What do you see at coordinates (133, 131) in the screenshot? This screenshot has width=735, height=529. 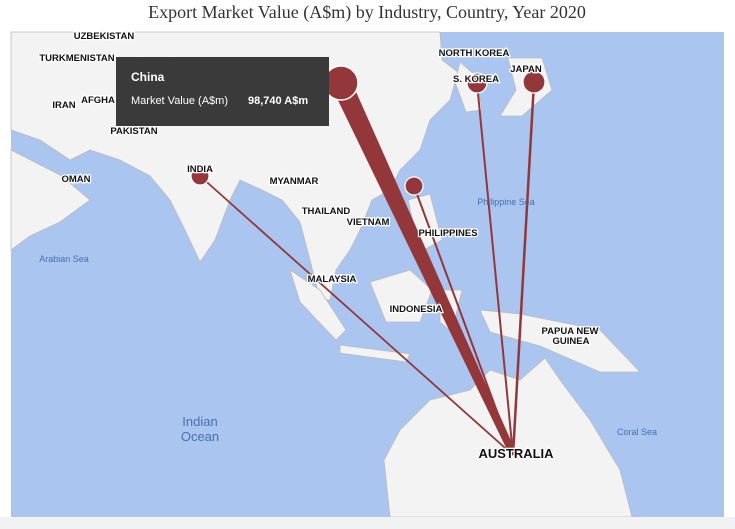 I see `country-label: PAKISTAN` at bounding box center [133, 131].